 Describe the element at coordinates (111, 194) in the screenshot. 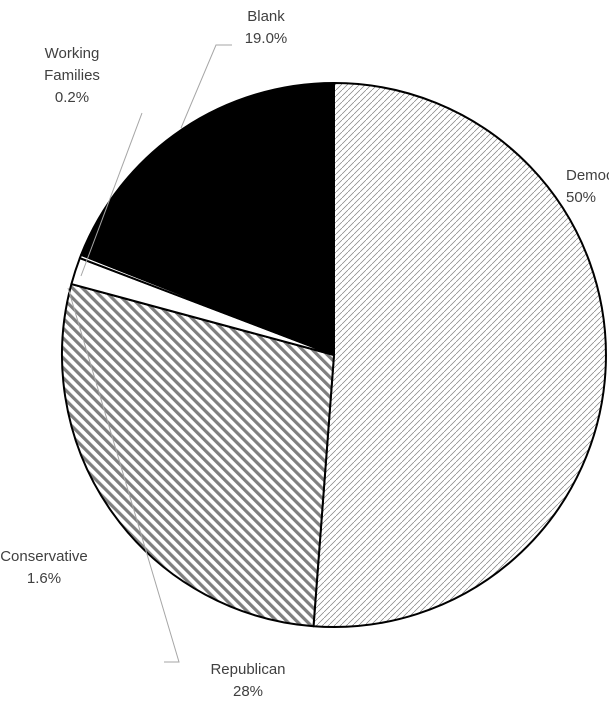

I see `leader-line-working-families` at that location.